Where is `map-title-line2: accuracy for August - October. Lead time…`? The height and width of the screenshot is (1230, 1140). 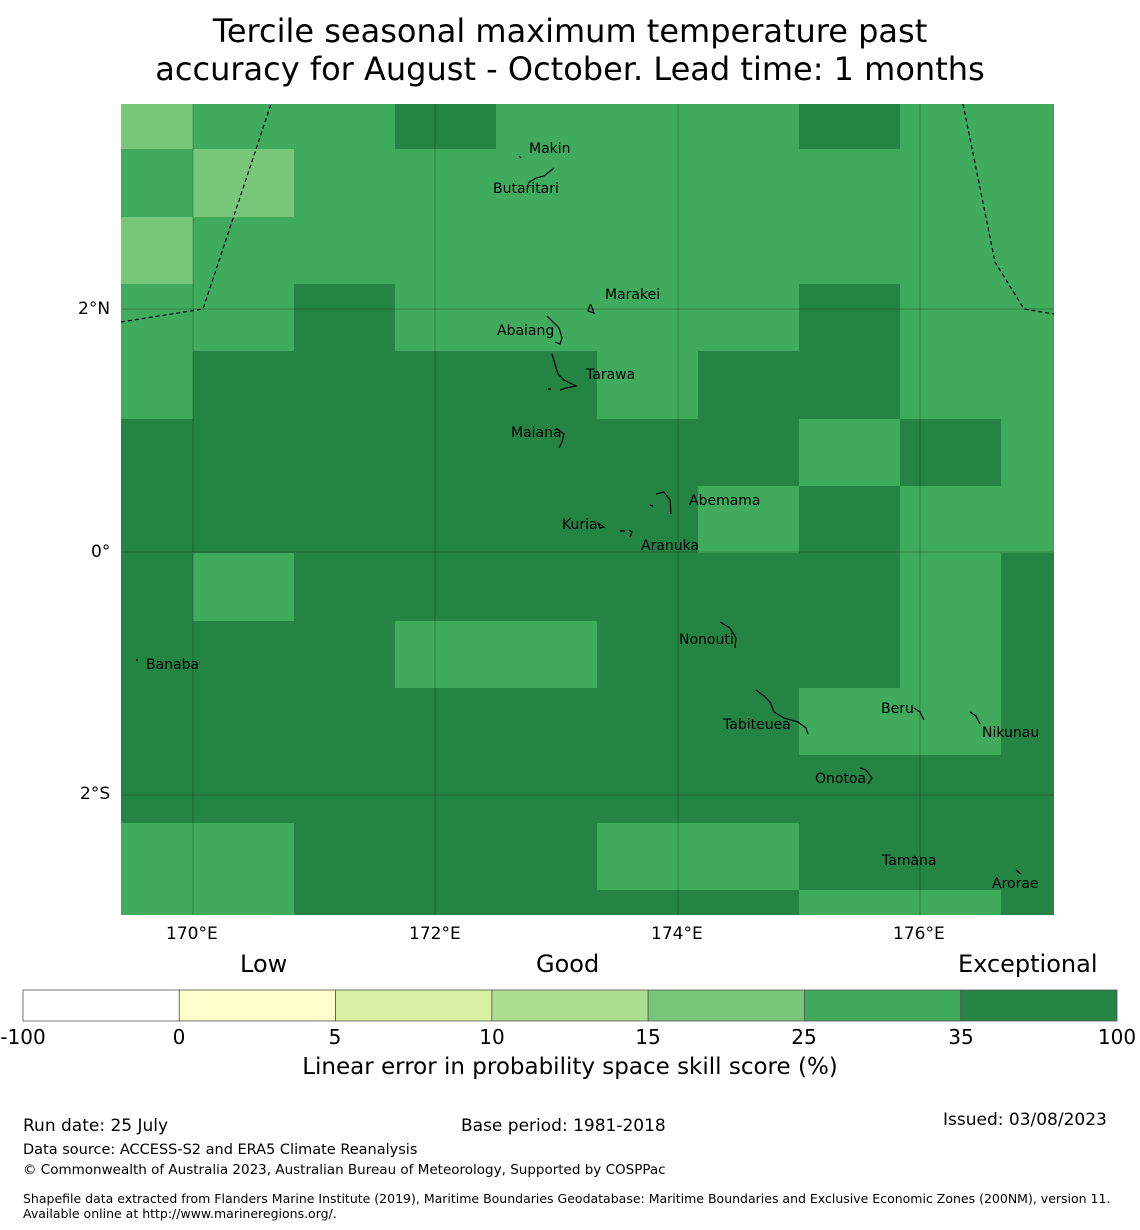
map-title-line2: accuracy for August - October. Lead time… is located at coordinates (570, 69).